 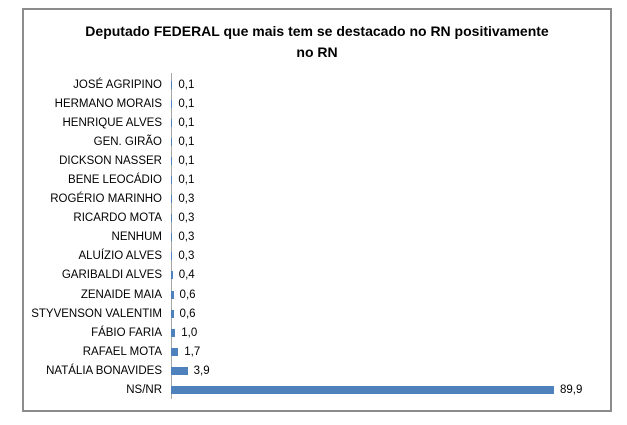 I want to click on value-label: 1,0, so click(x=189, y=332).